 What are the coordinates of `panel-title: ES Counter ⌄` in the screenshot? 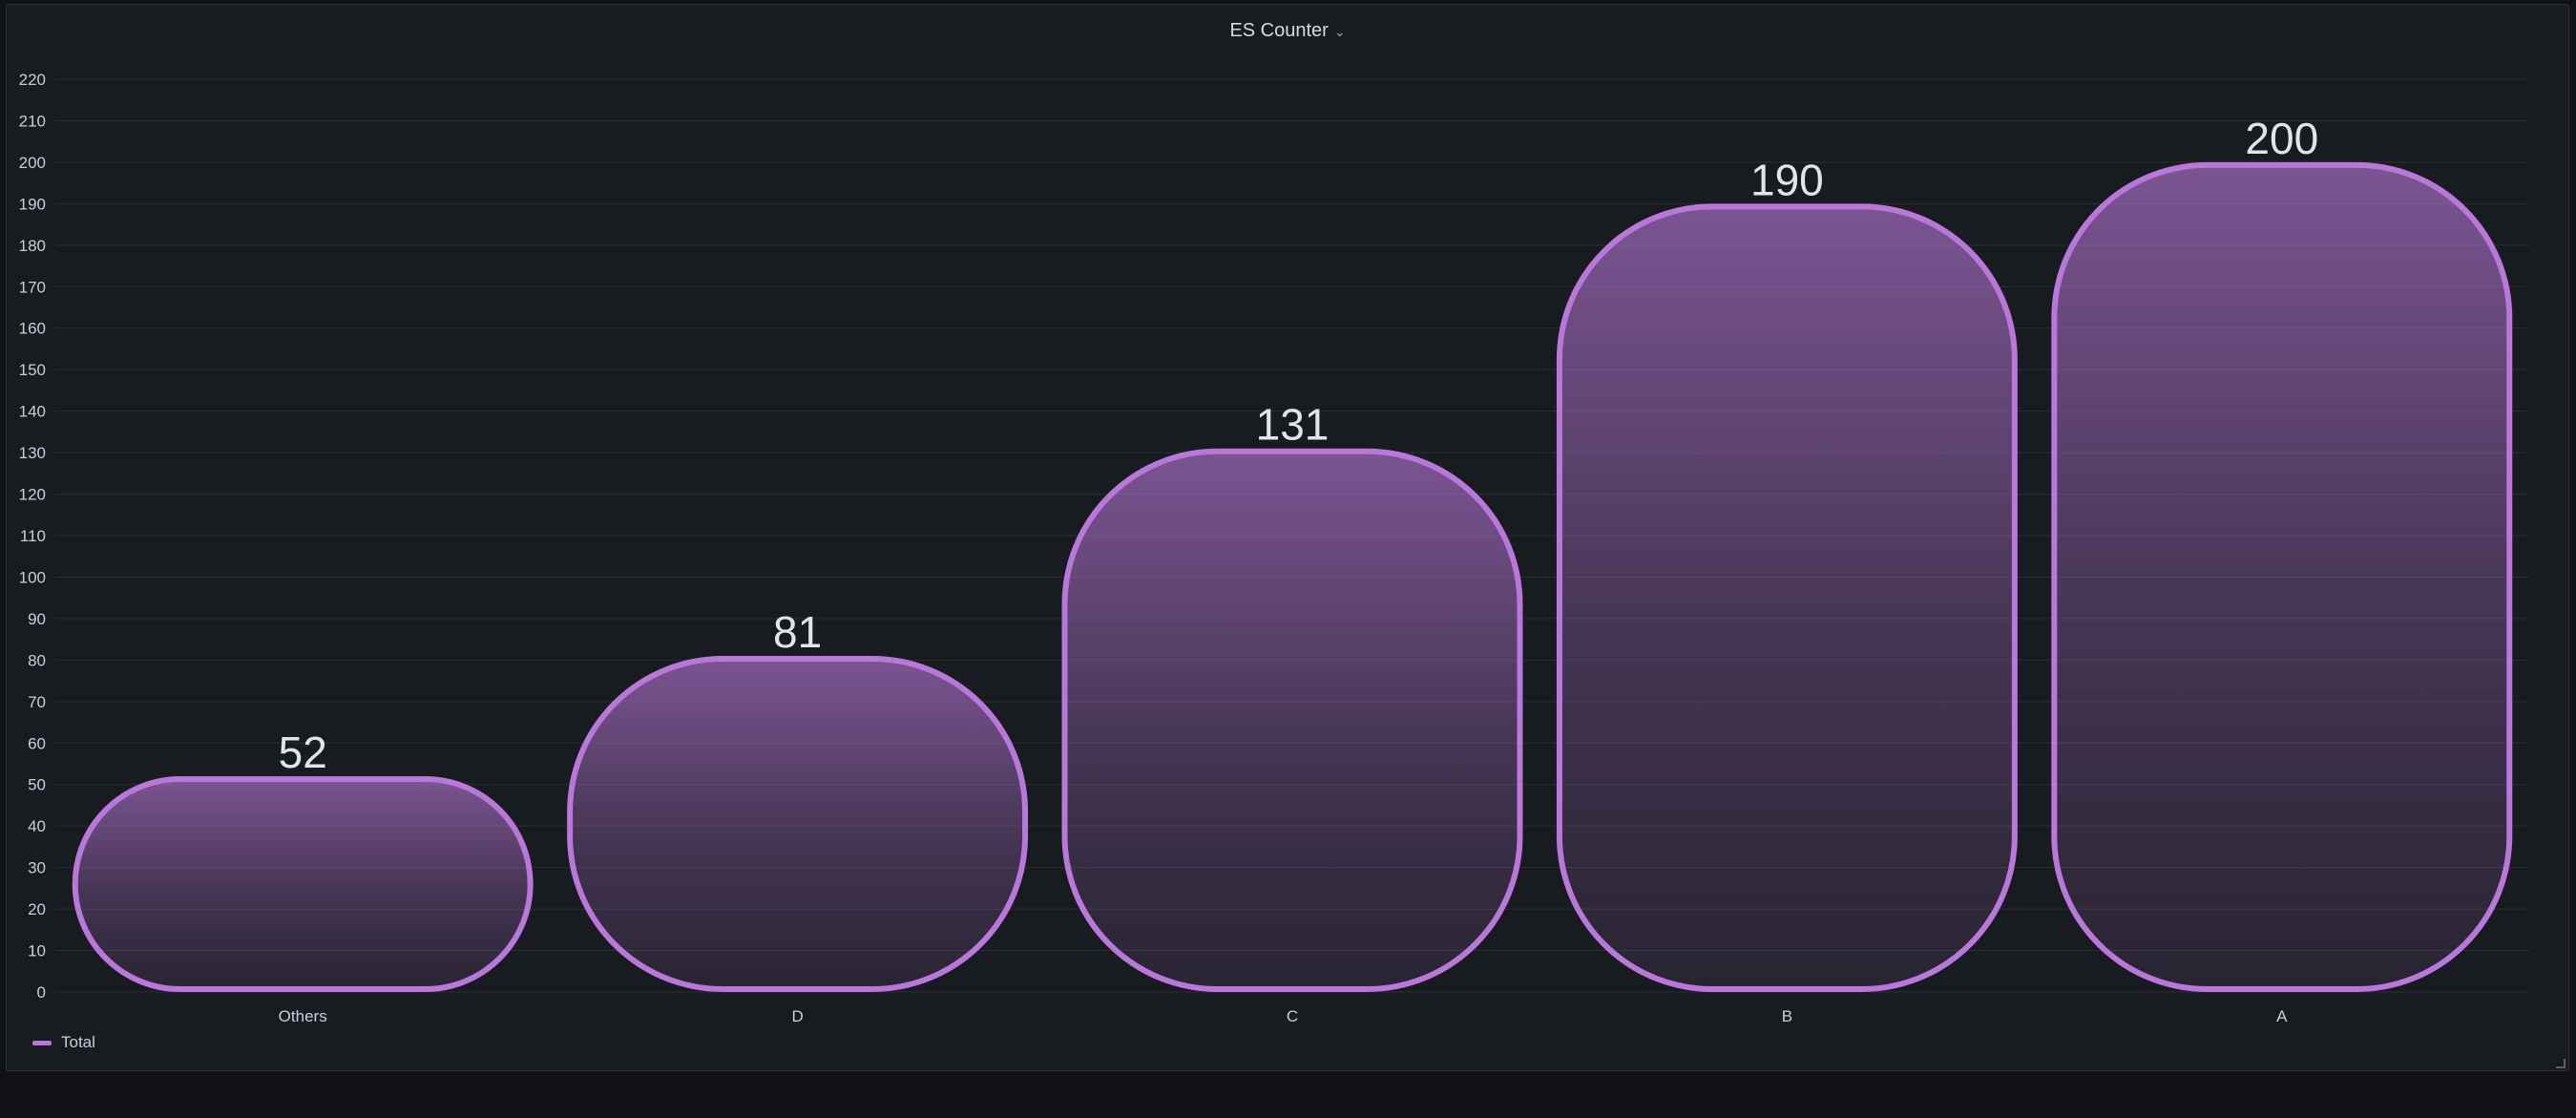 It's located at (1287, 31).